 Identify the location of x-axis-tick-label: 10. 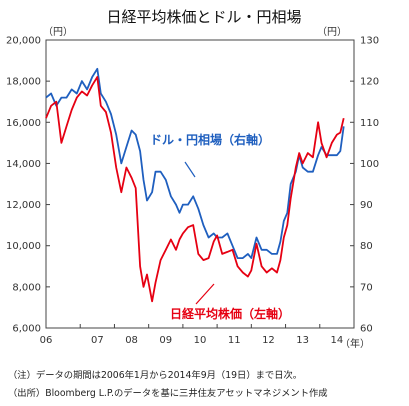
(200, 340).